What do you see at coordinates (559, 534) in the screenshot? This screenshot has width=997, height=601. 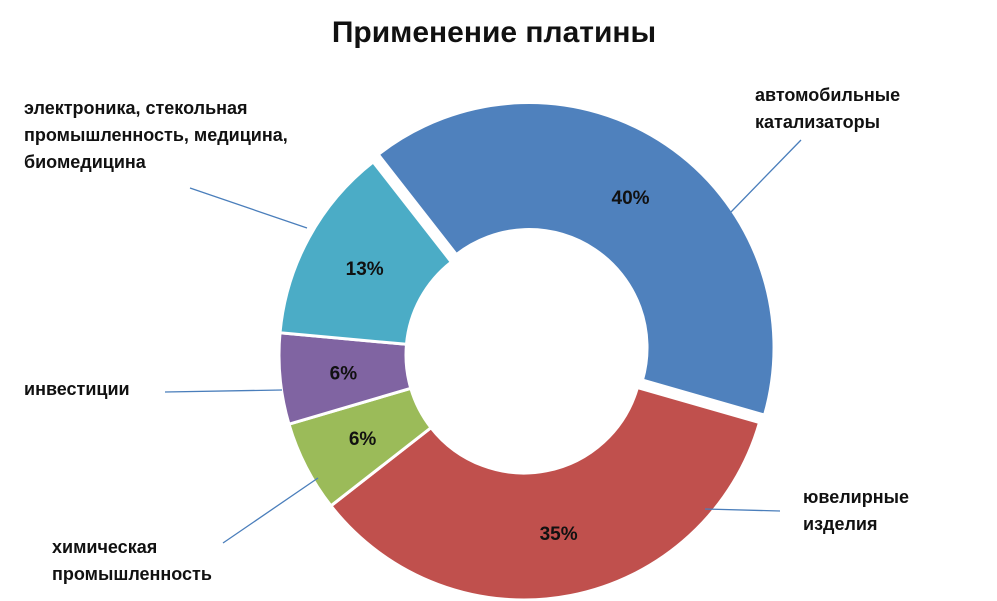 I see `data-label: 35%` at bounding box center [559, 534].